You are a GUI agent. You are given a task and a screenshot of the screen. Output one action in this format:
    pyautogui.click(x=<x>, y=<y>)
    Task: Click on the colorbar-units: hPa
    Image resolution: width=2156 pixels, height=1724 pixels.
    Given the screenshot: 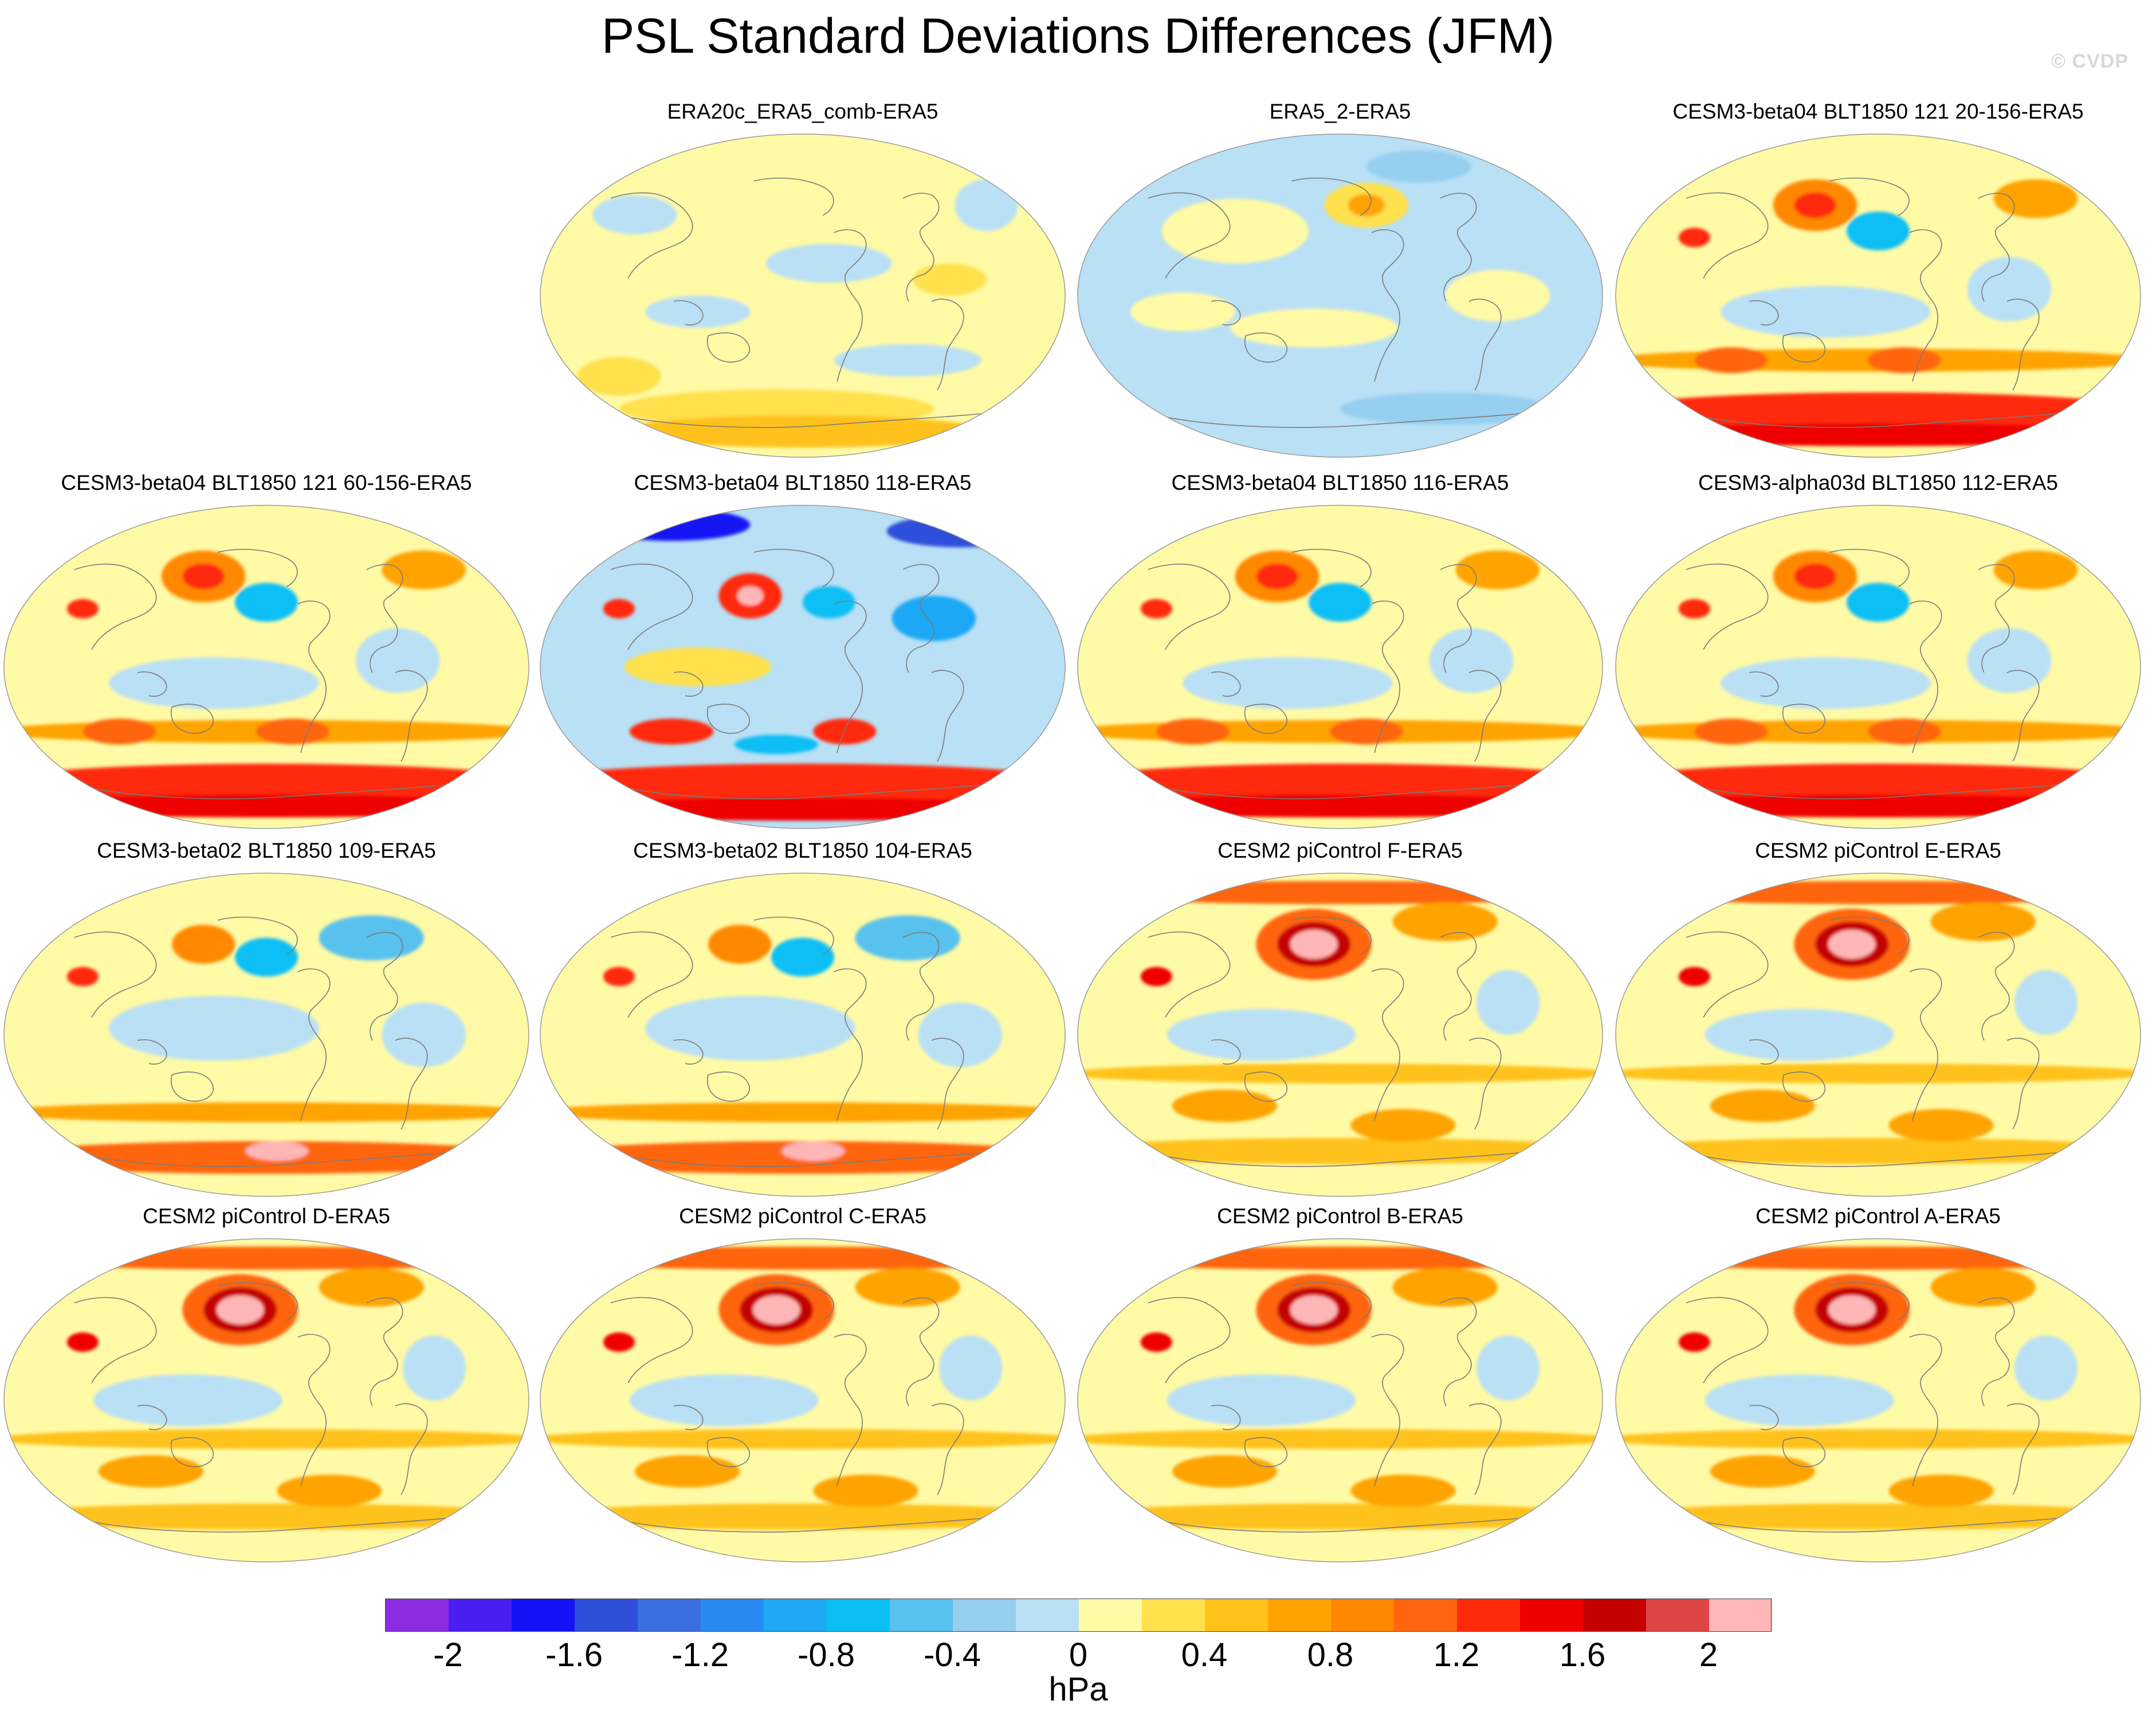 What is the action you would take?
    pyautogui.click(x=1078, y=1690)
    